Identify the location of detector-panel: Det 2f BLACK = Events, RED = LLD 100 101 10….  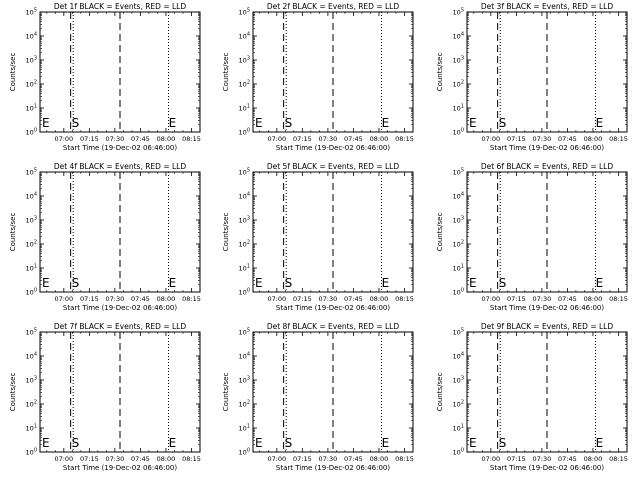
(319, 80).